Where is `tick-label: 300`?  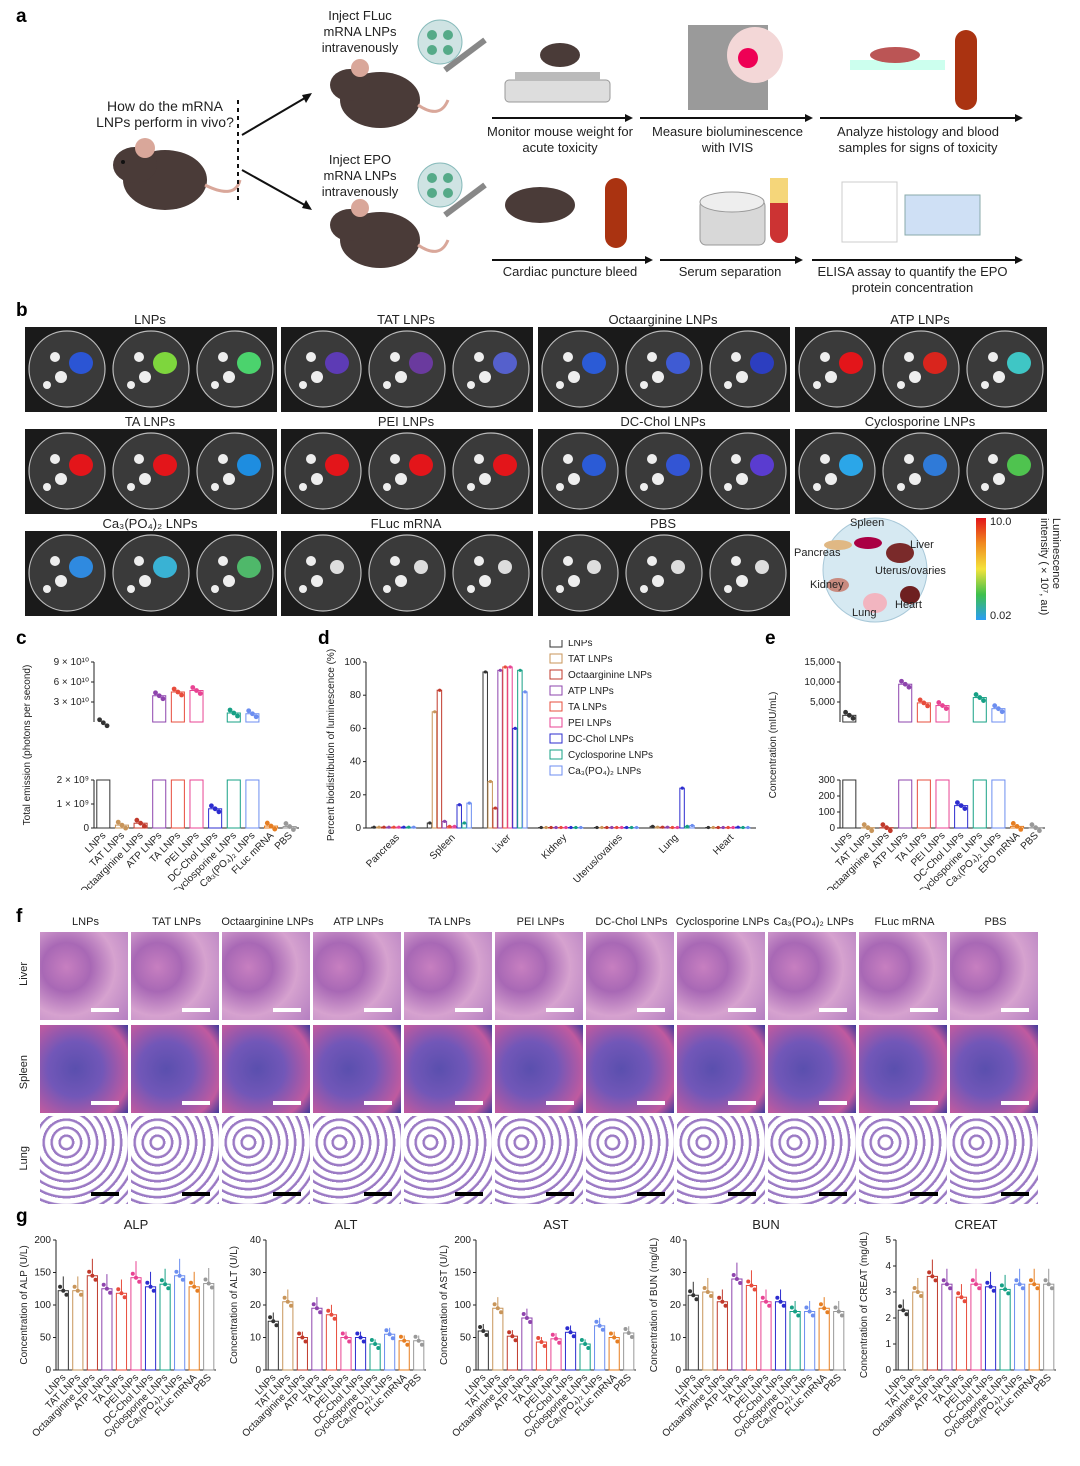 tick-label: 300 is located at coordinates (826, 780).